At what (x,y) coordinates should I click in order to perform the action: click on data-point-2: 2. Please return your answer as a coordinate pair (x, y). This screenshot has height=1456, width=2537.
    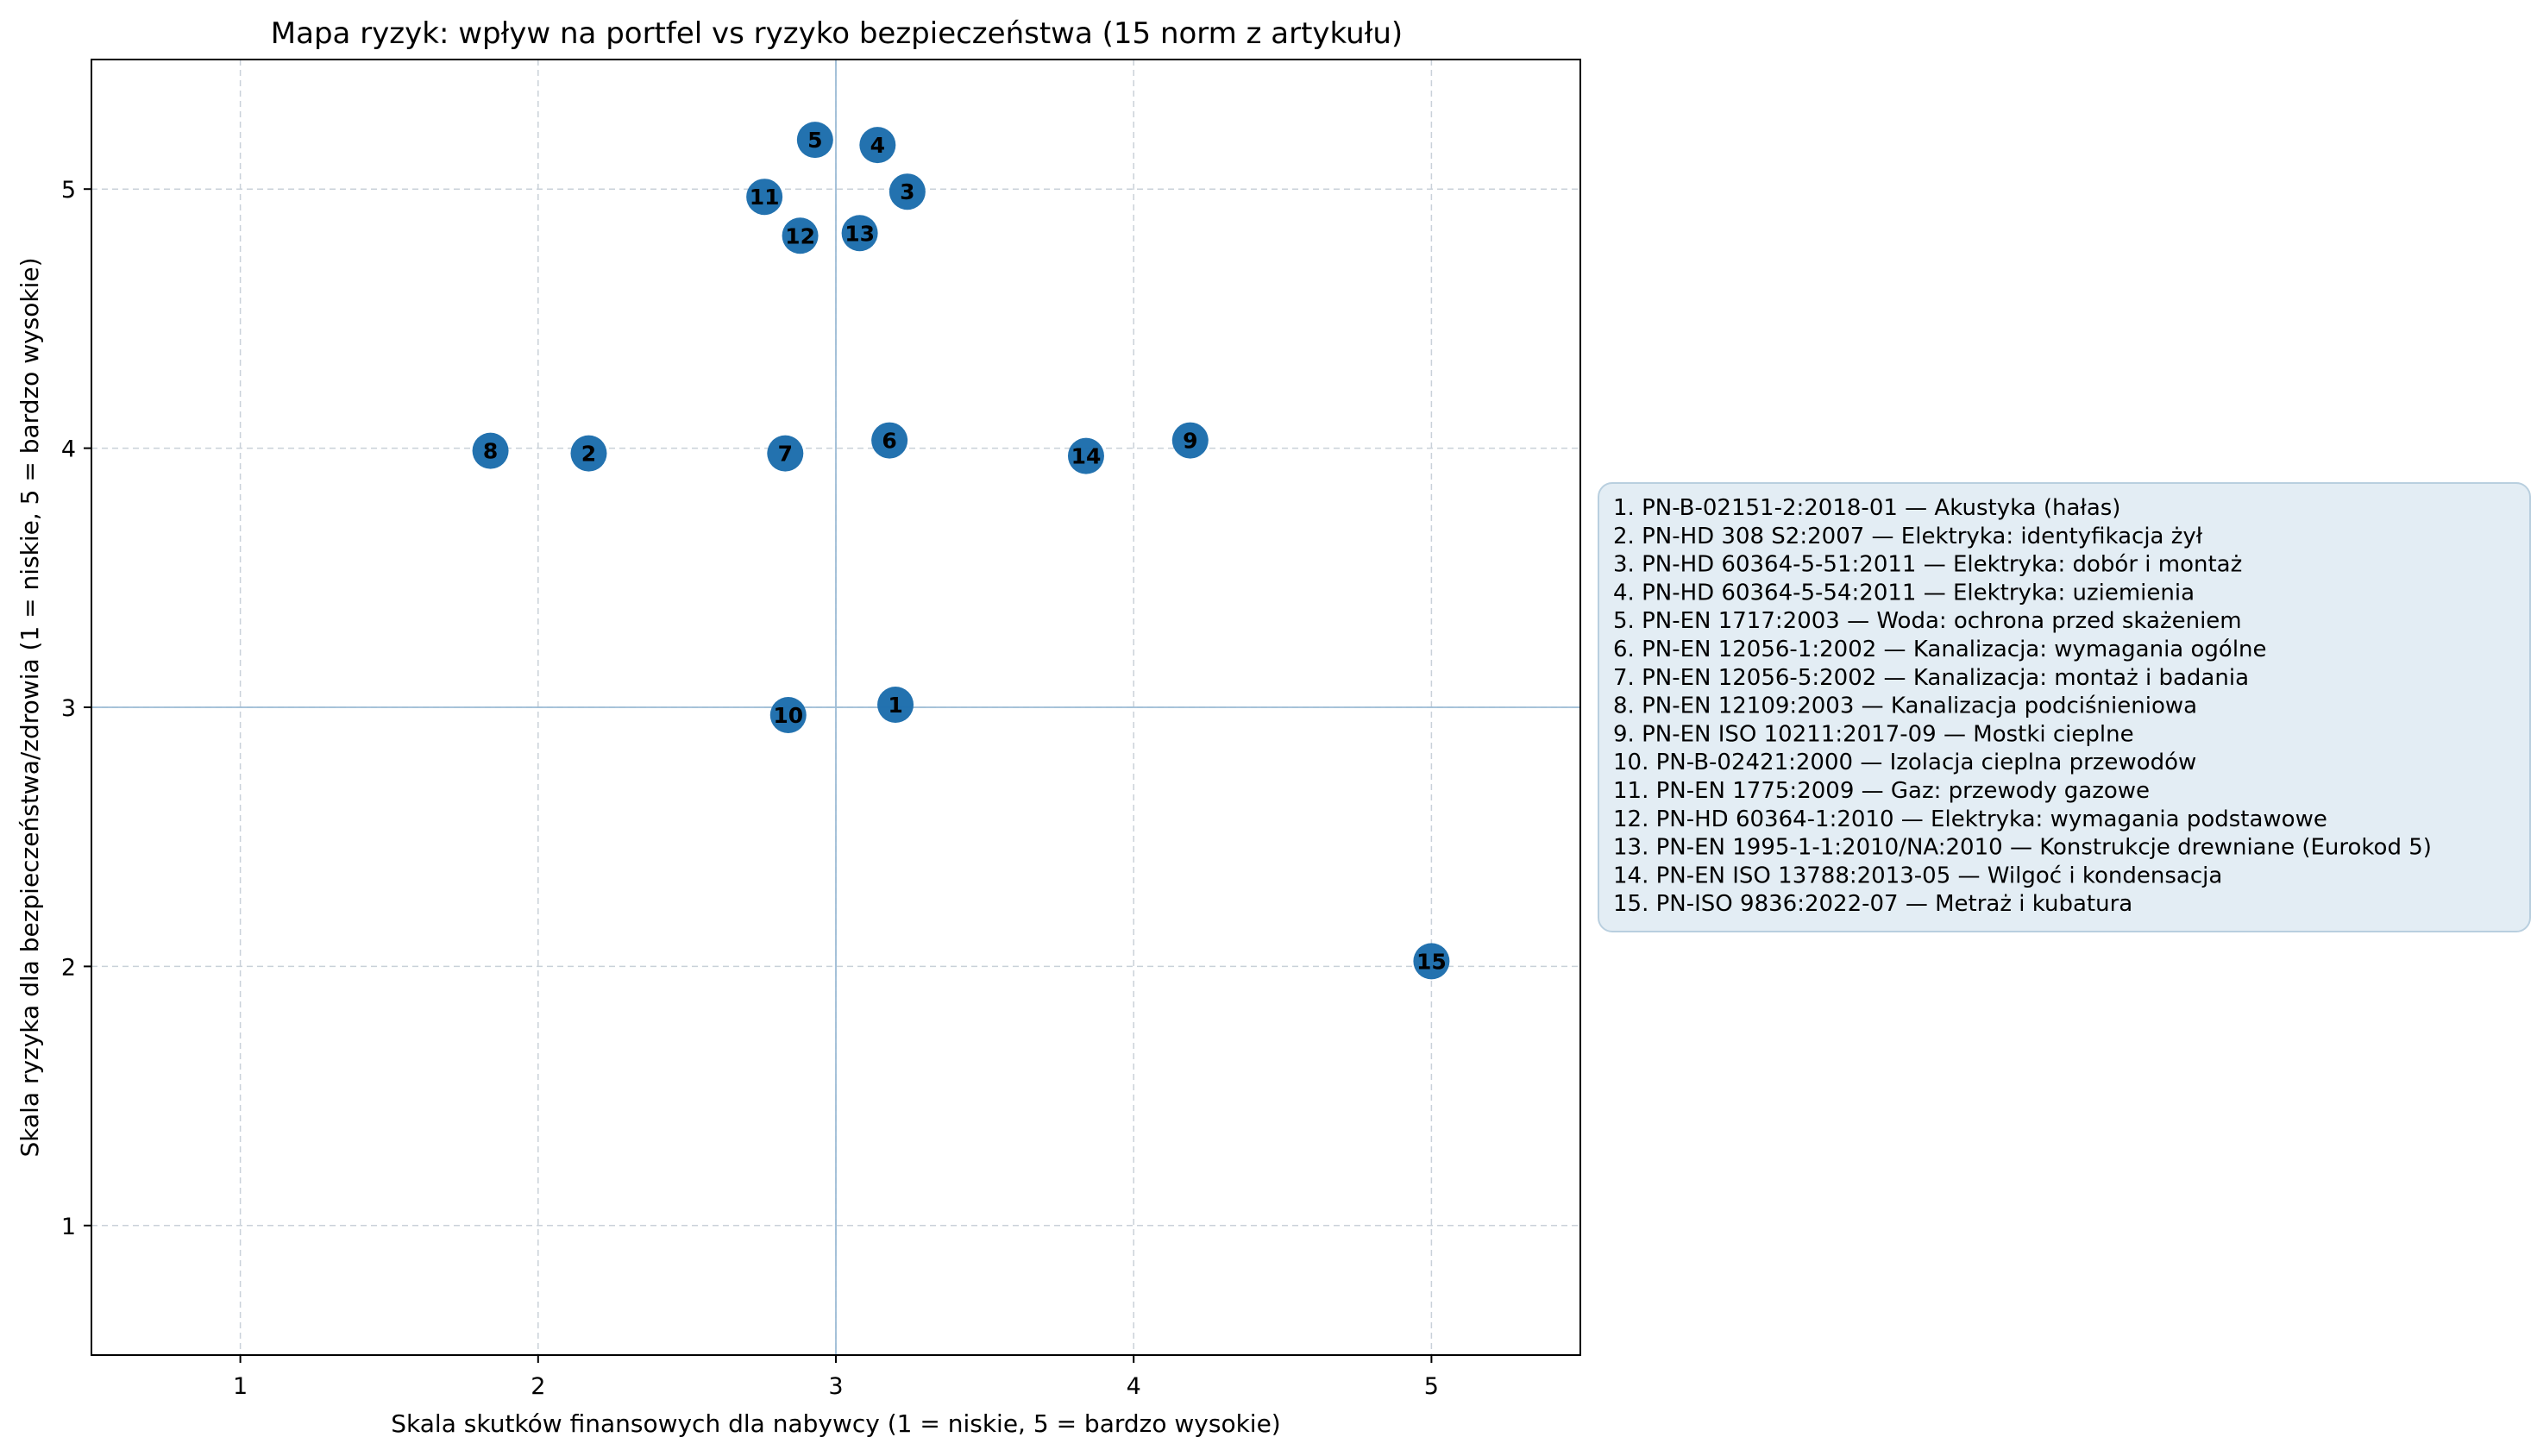
    Looking at the image, I should click on (588, 454).